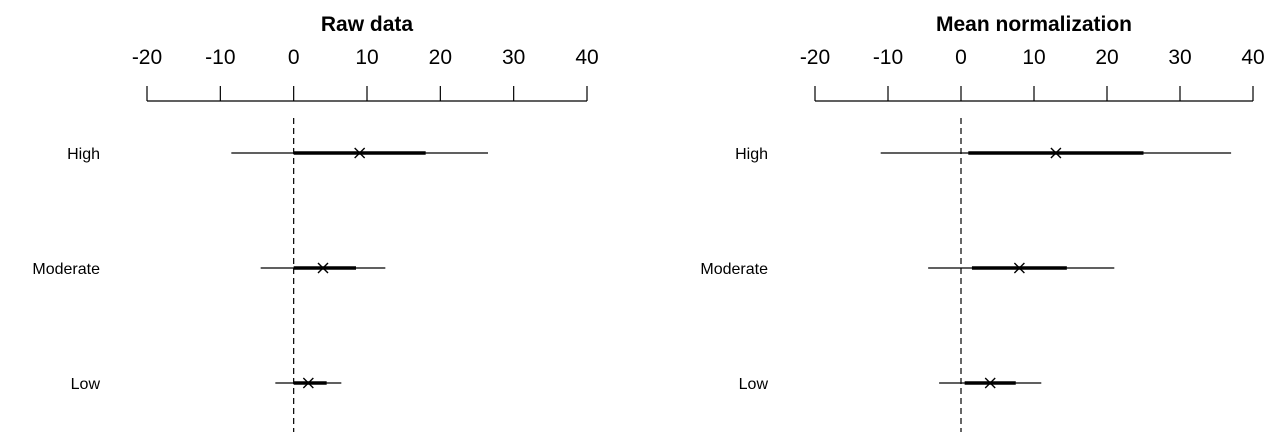 This screenshot has width=1268, height=432. I want to click on chart-title: Raw data, so click(367, 24).